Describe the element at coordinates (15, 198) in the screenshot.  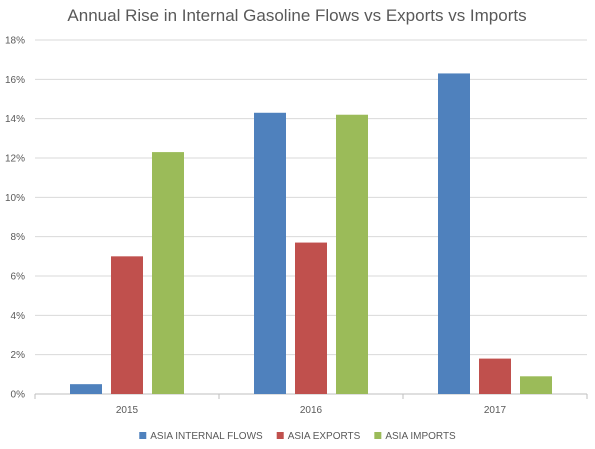
I see `y-tick-label: 10%` at that location.